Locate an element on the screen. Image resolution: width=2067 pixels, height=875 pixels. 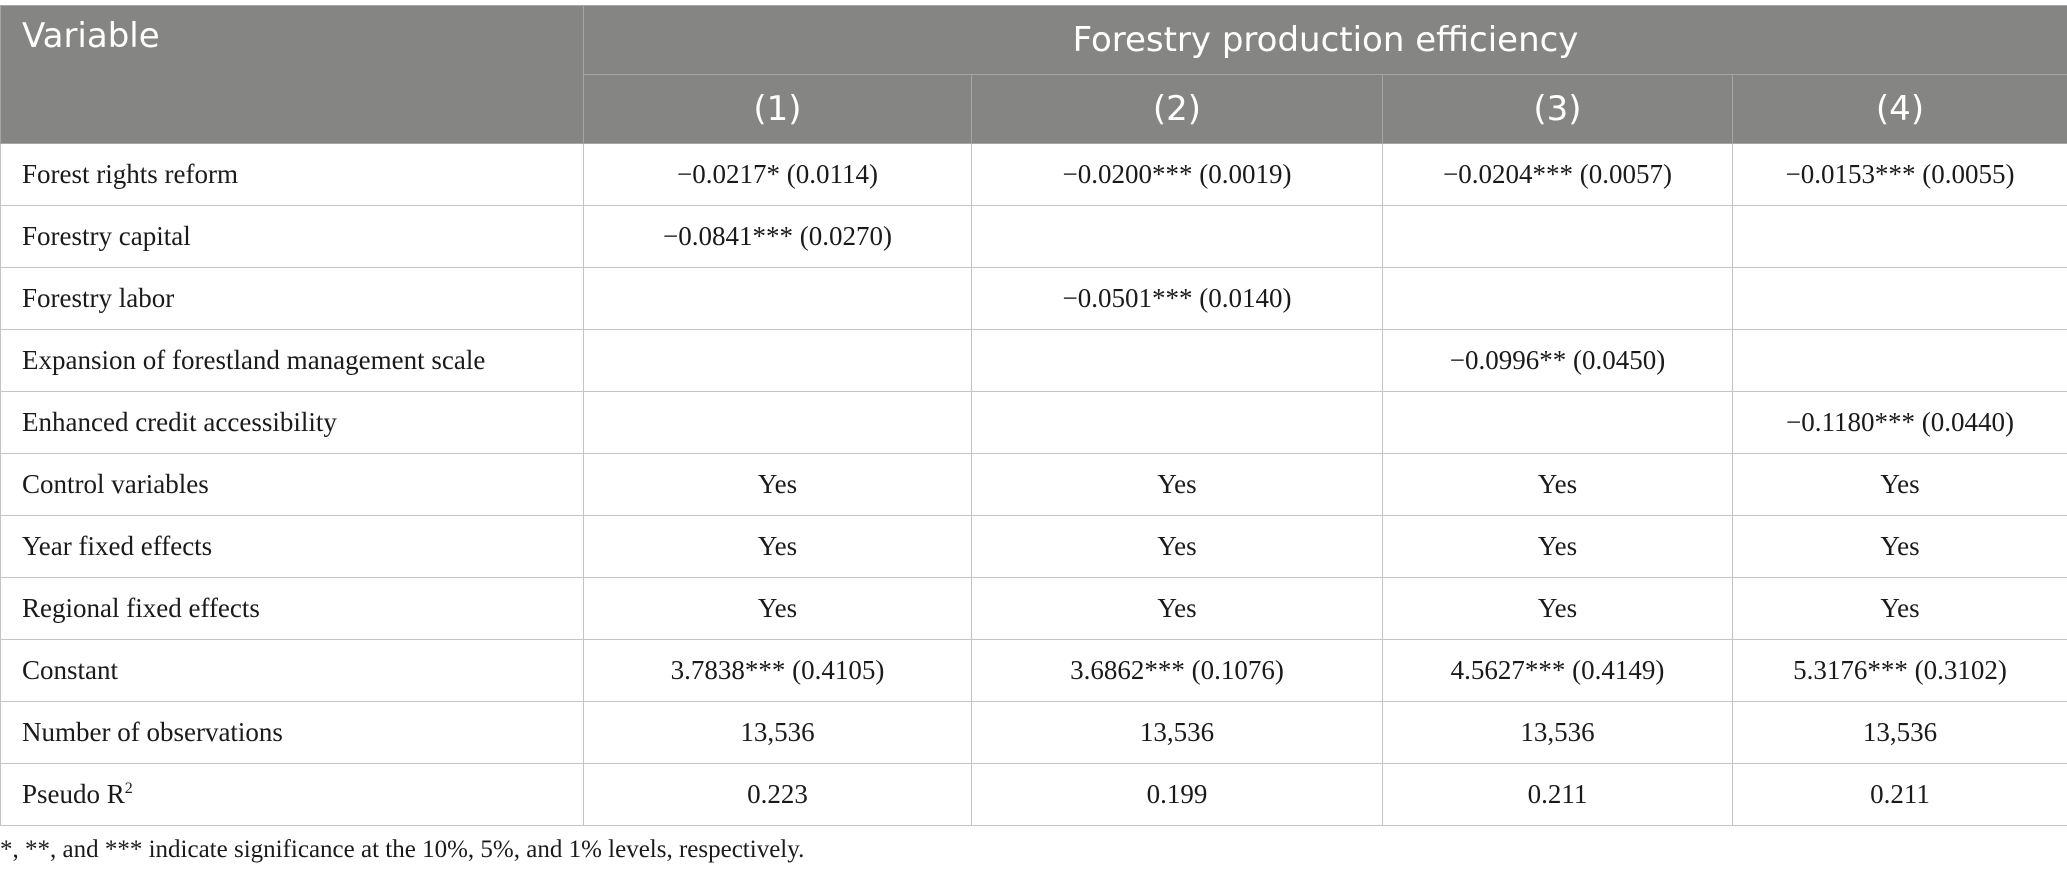
table-cell: −0.0996** (0.0450) is located at coordinates (1557, 360).